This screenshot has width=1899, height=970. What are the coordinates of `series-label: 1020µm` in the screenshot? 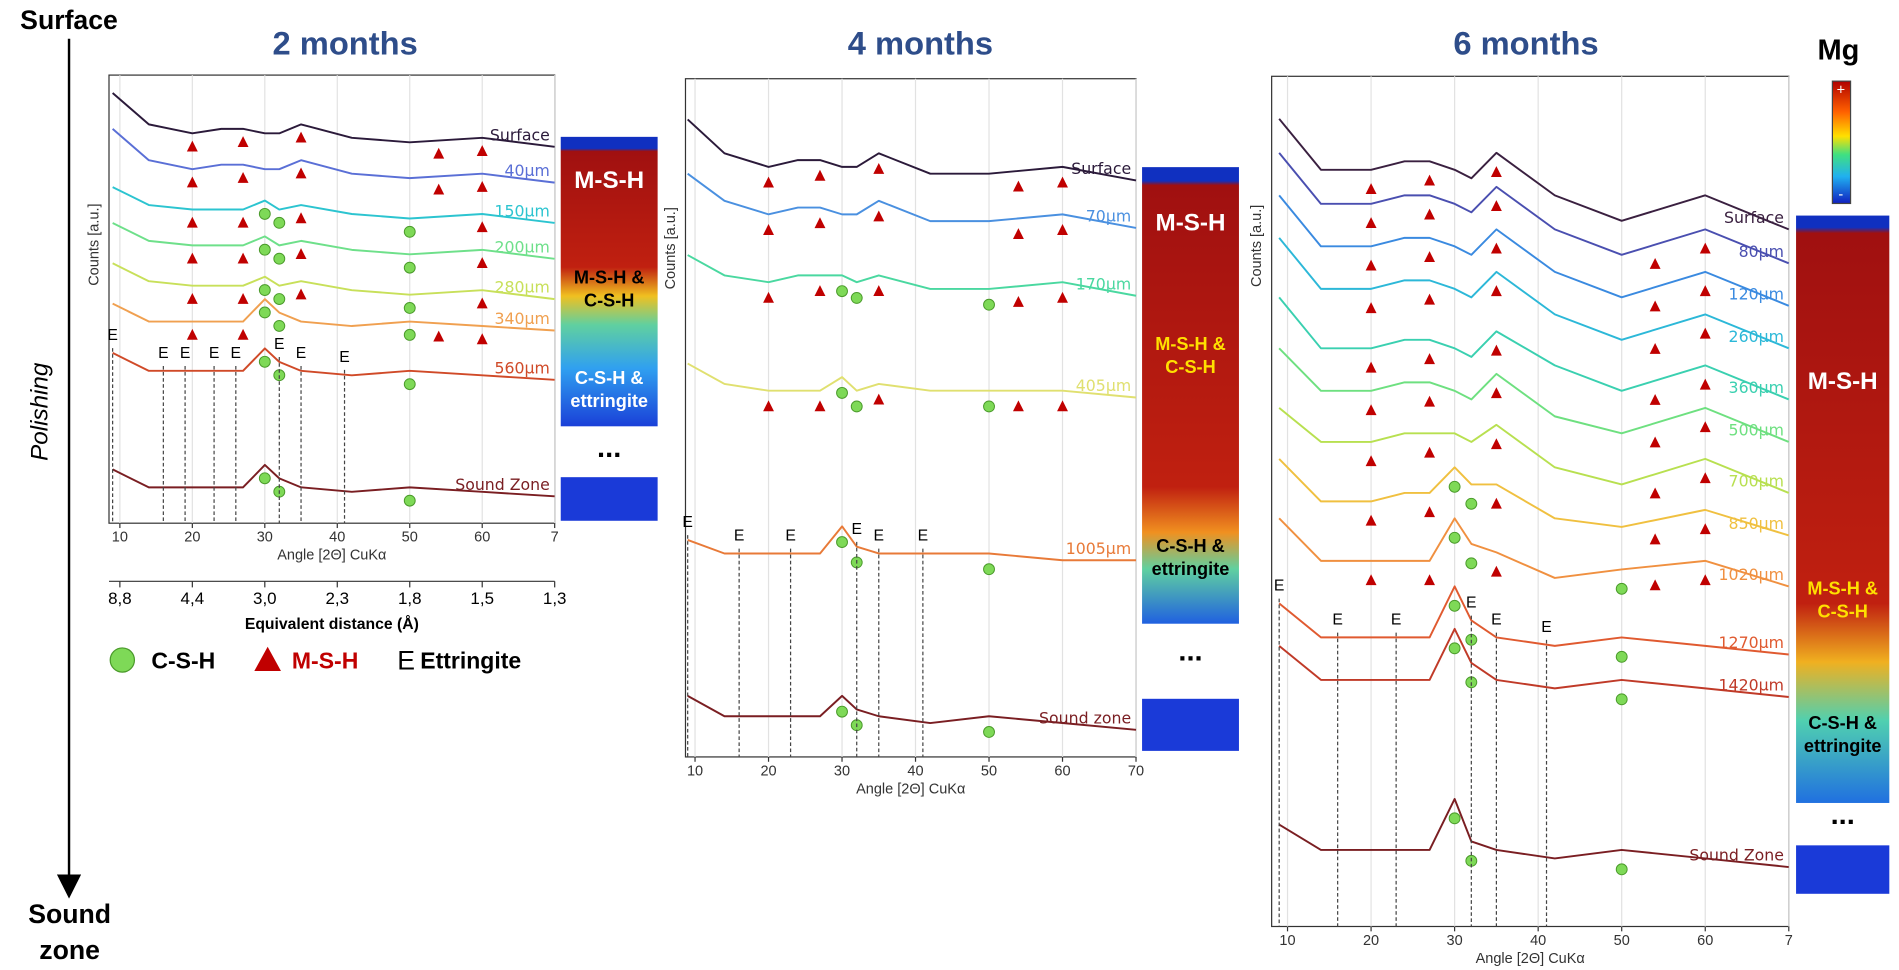 It's located at (1751, 574).